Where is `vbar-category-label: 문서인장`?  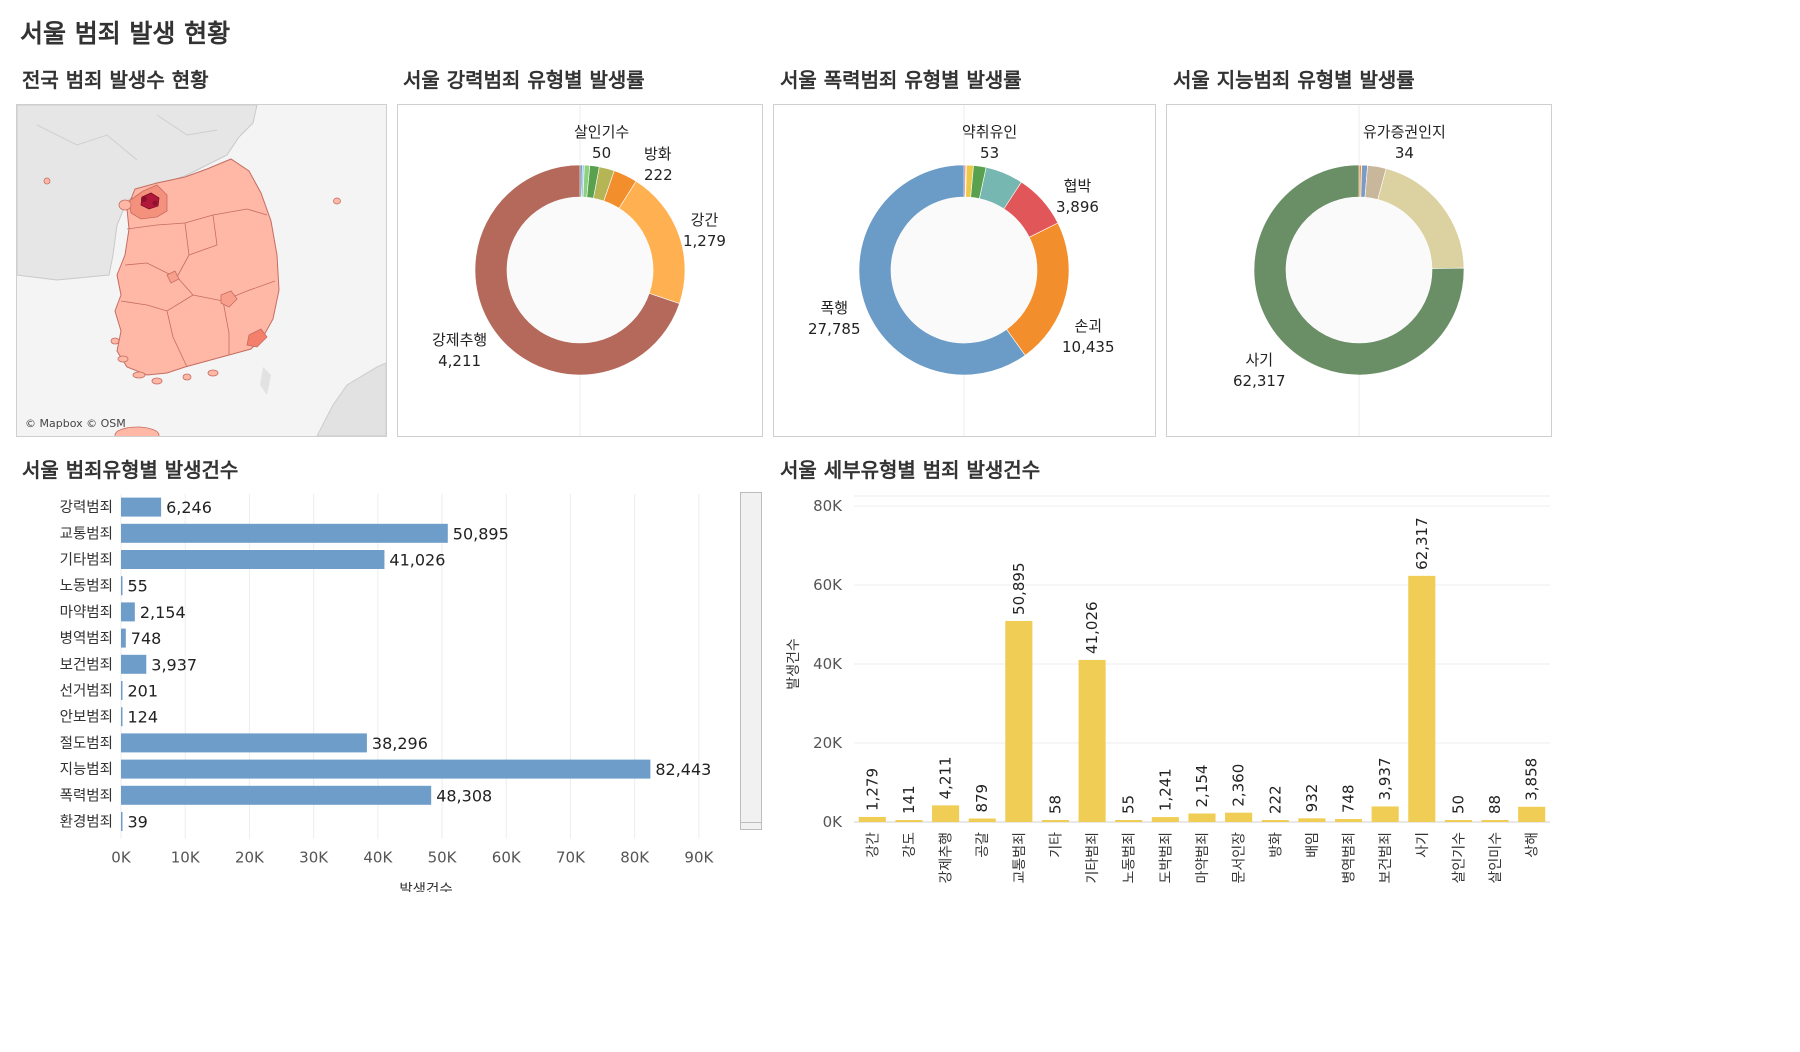
vbar-category-label: 문서인장 is located at coordinates (1240, 858).